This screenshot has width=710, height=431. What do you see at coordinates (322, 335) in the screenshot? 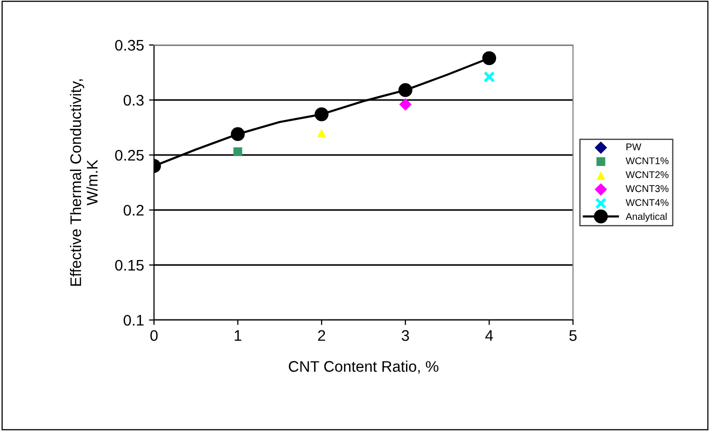
I see `x-tick-label: 2` at bounding box center [322, 335].